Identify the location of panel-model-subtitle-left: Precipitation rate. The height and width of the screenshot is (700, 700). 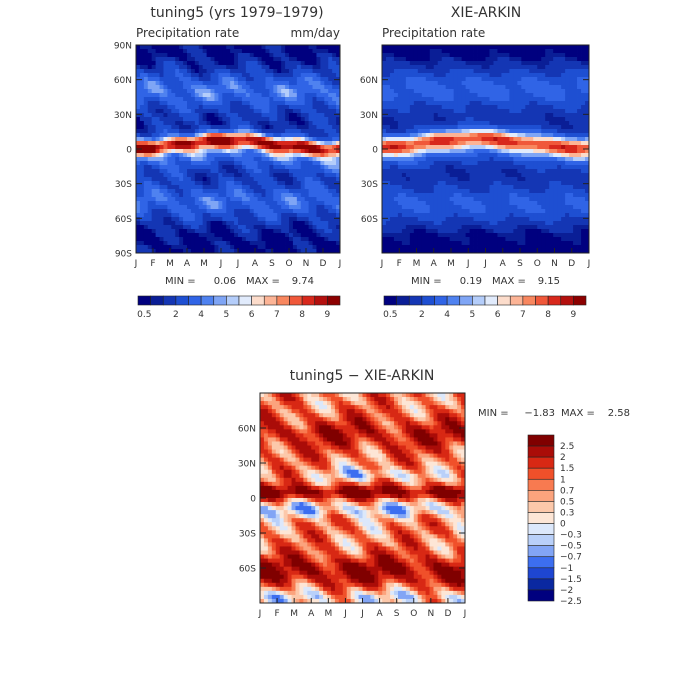
(187, 33).